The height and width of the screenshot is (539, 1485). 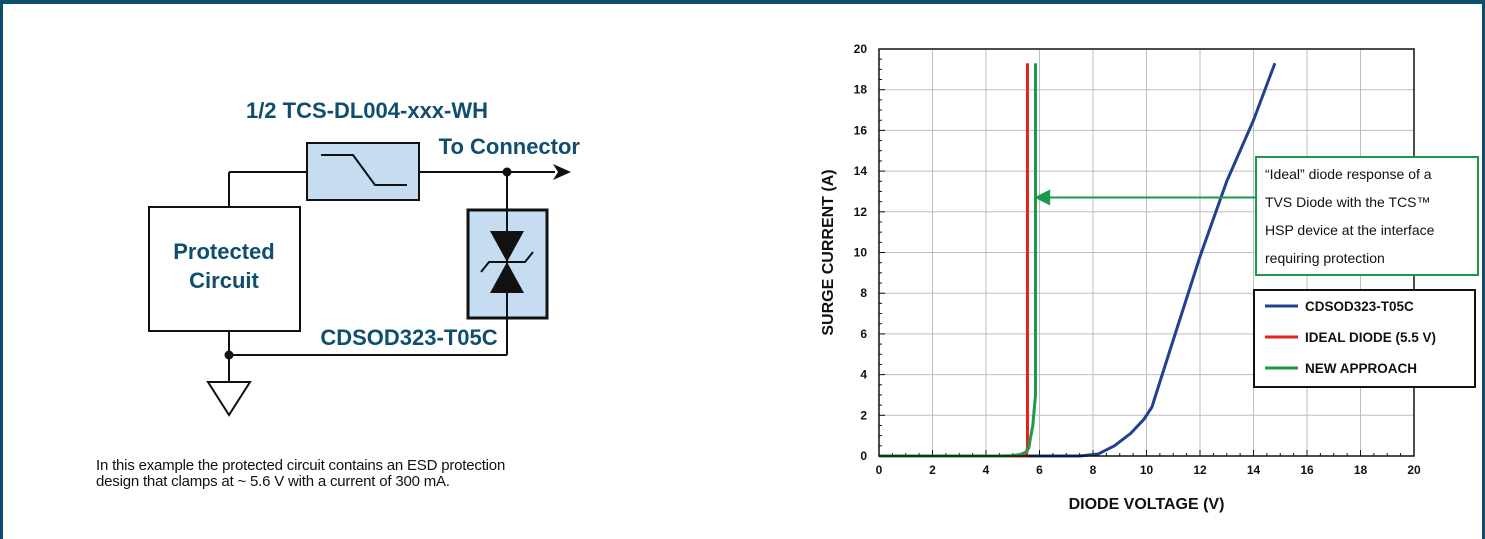 I want to click on y-tick-label: 20, so click(x=861, y=49).